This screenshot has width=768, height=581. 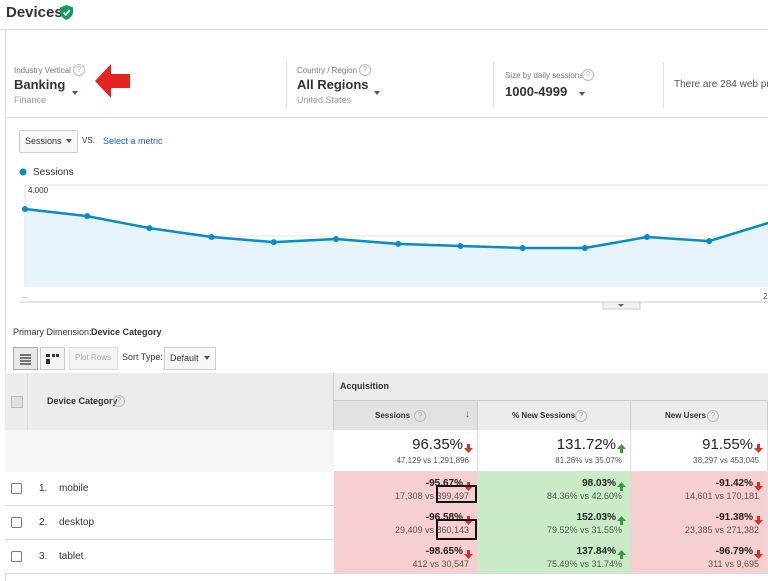 I want to click on sort-value: Default, so click(x=184, y=358).